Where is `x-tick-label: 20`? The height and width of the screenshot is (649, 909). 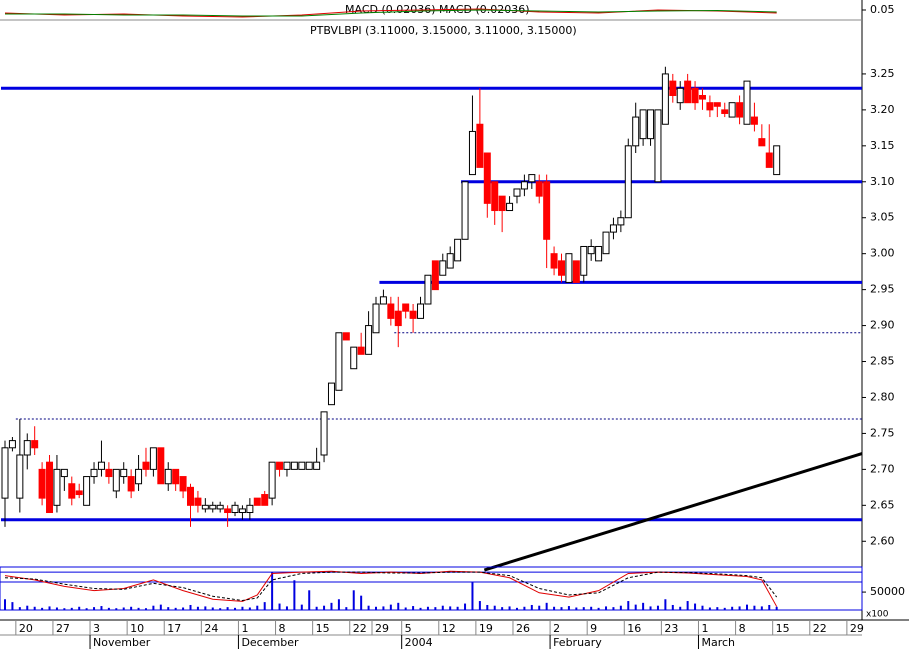 x-tick-label: 20 is located at coordinates (26, 628).